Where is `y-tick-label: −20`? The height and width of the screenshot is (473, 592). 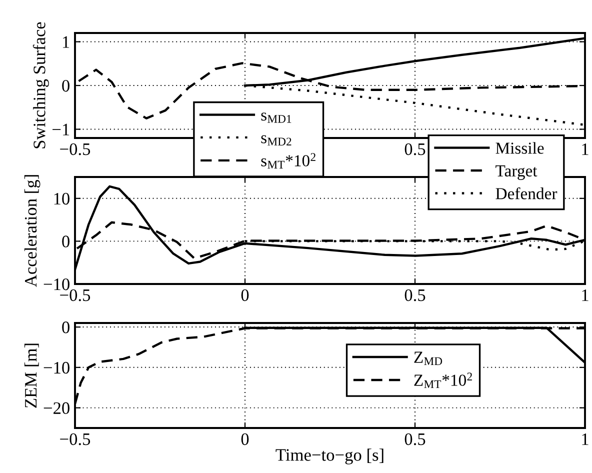
y-tick-label: −20 is located at coordinates (57, 408).